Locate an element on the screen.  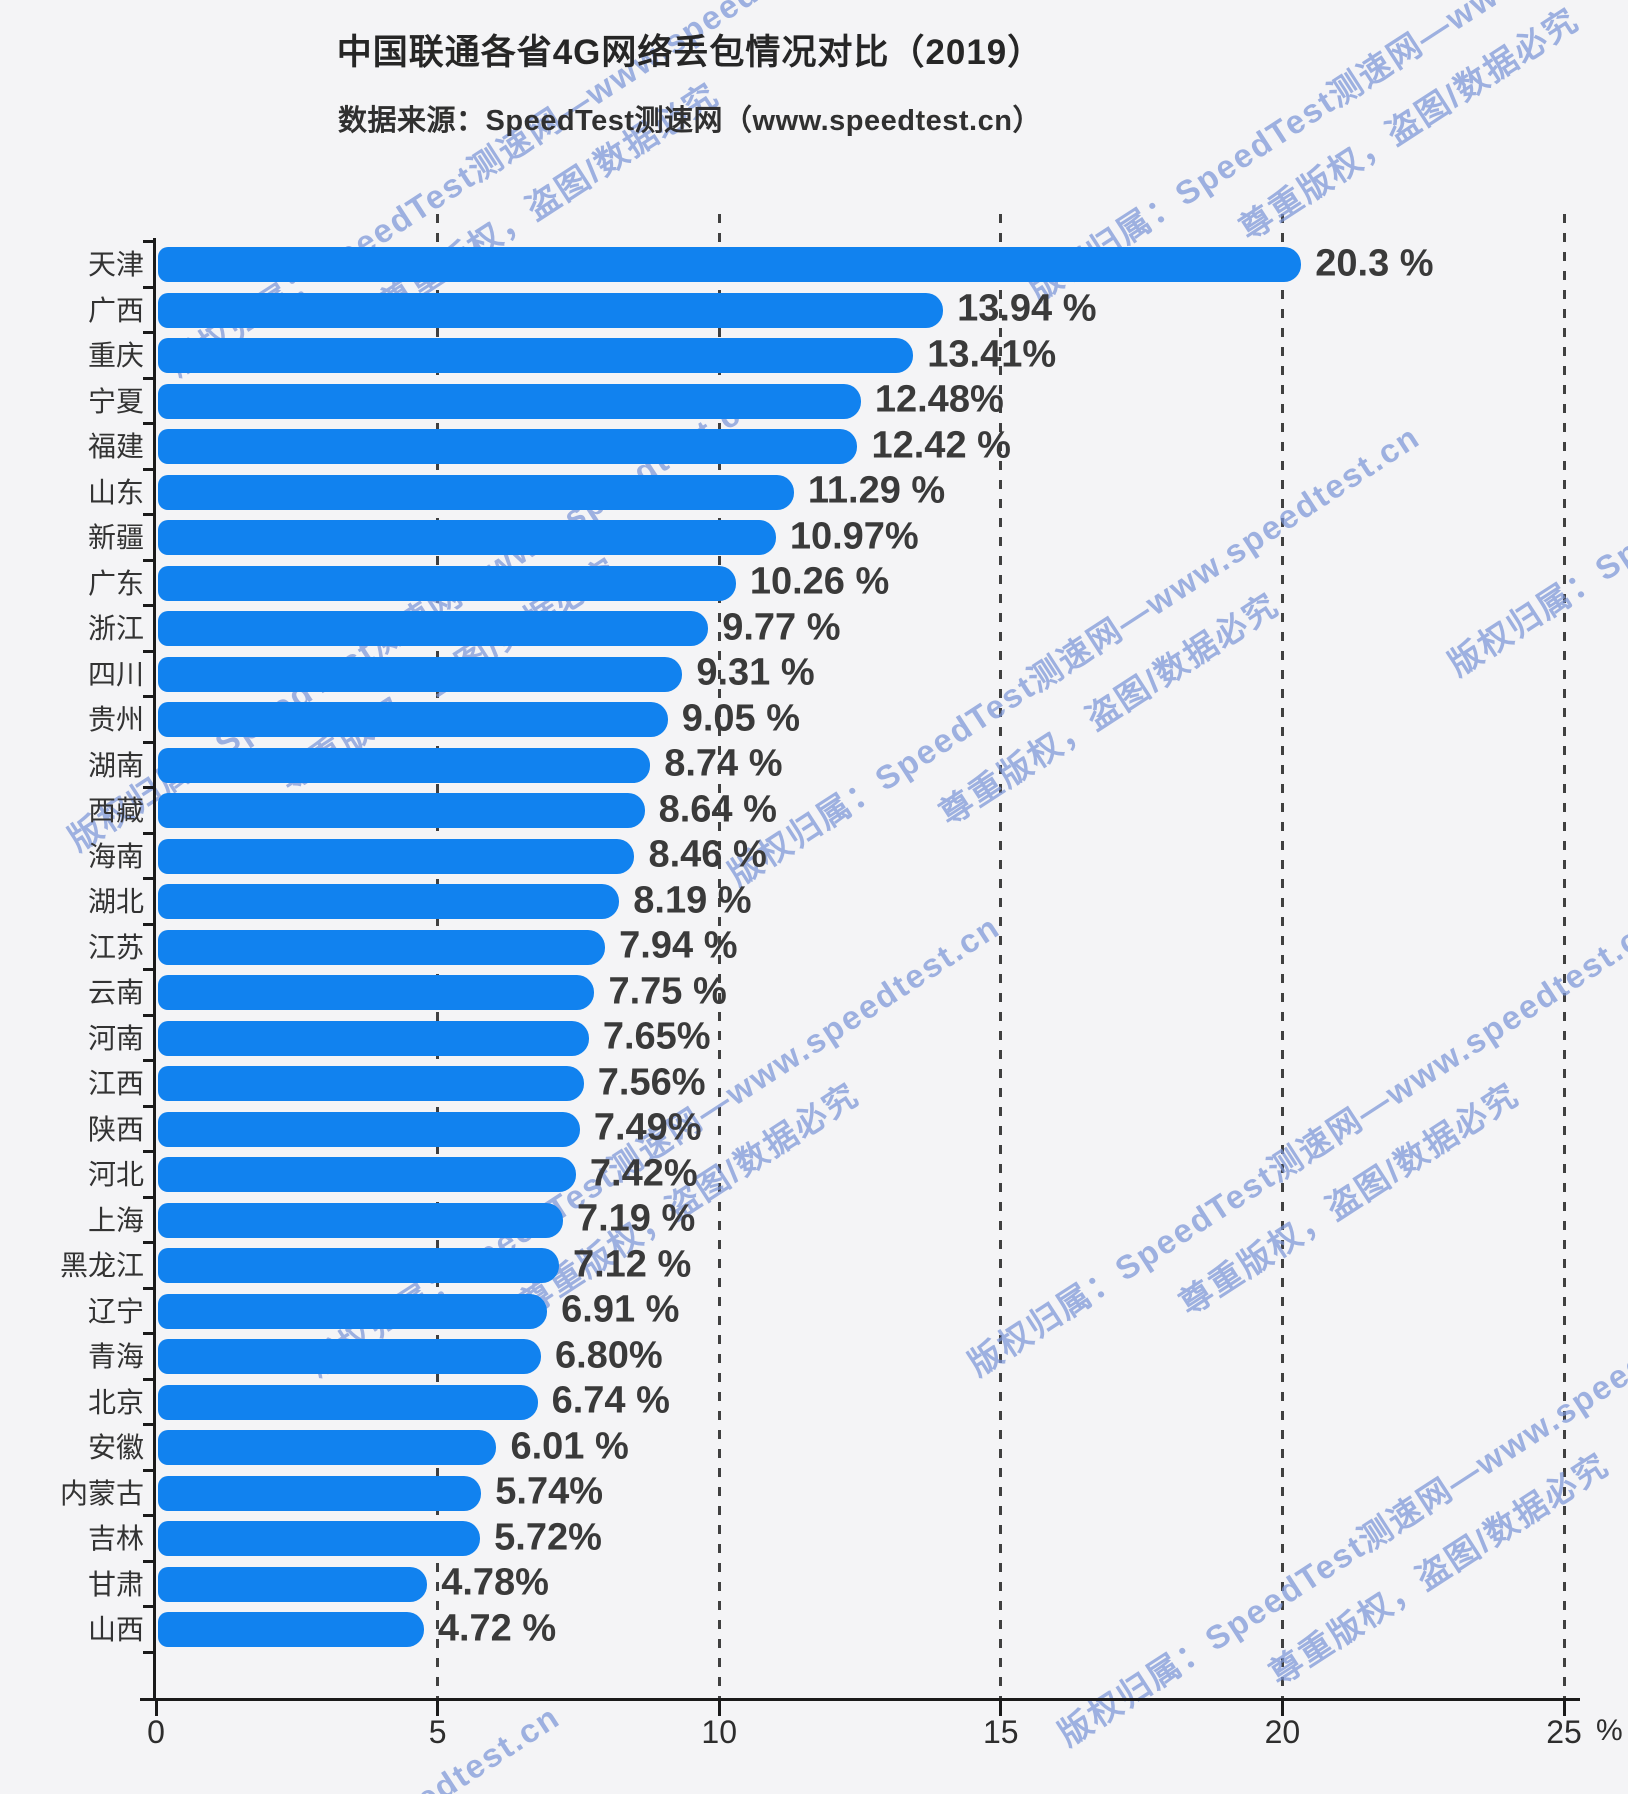
value-label: 8.74 % is located at coordinates (723, 763).